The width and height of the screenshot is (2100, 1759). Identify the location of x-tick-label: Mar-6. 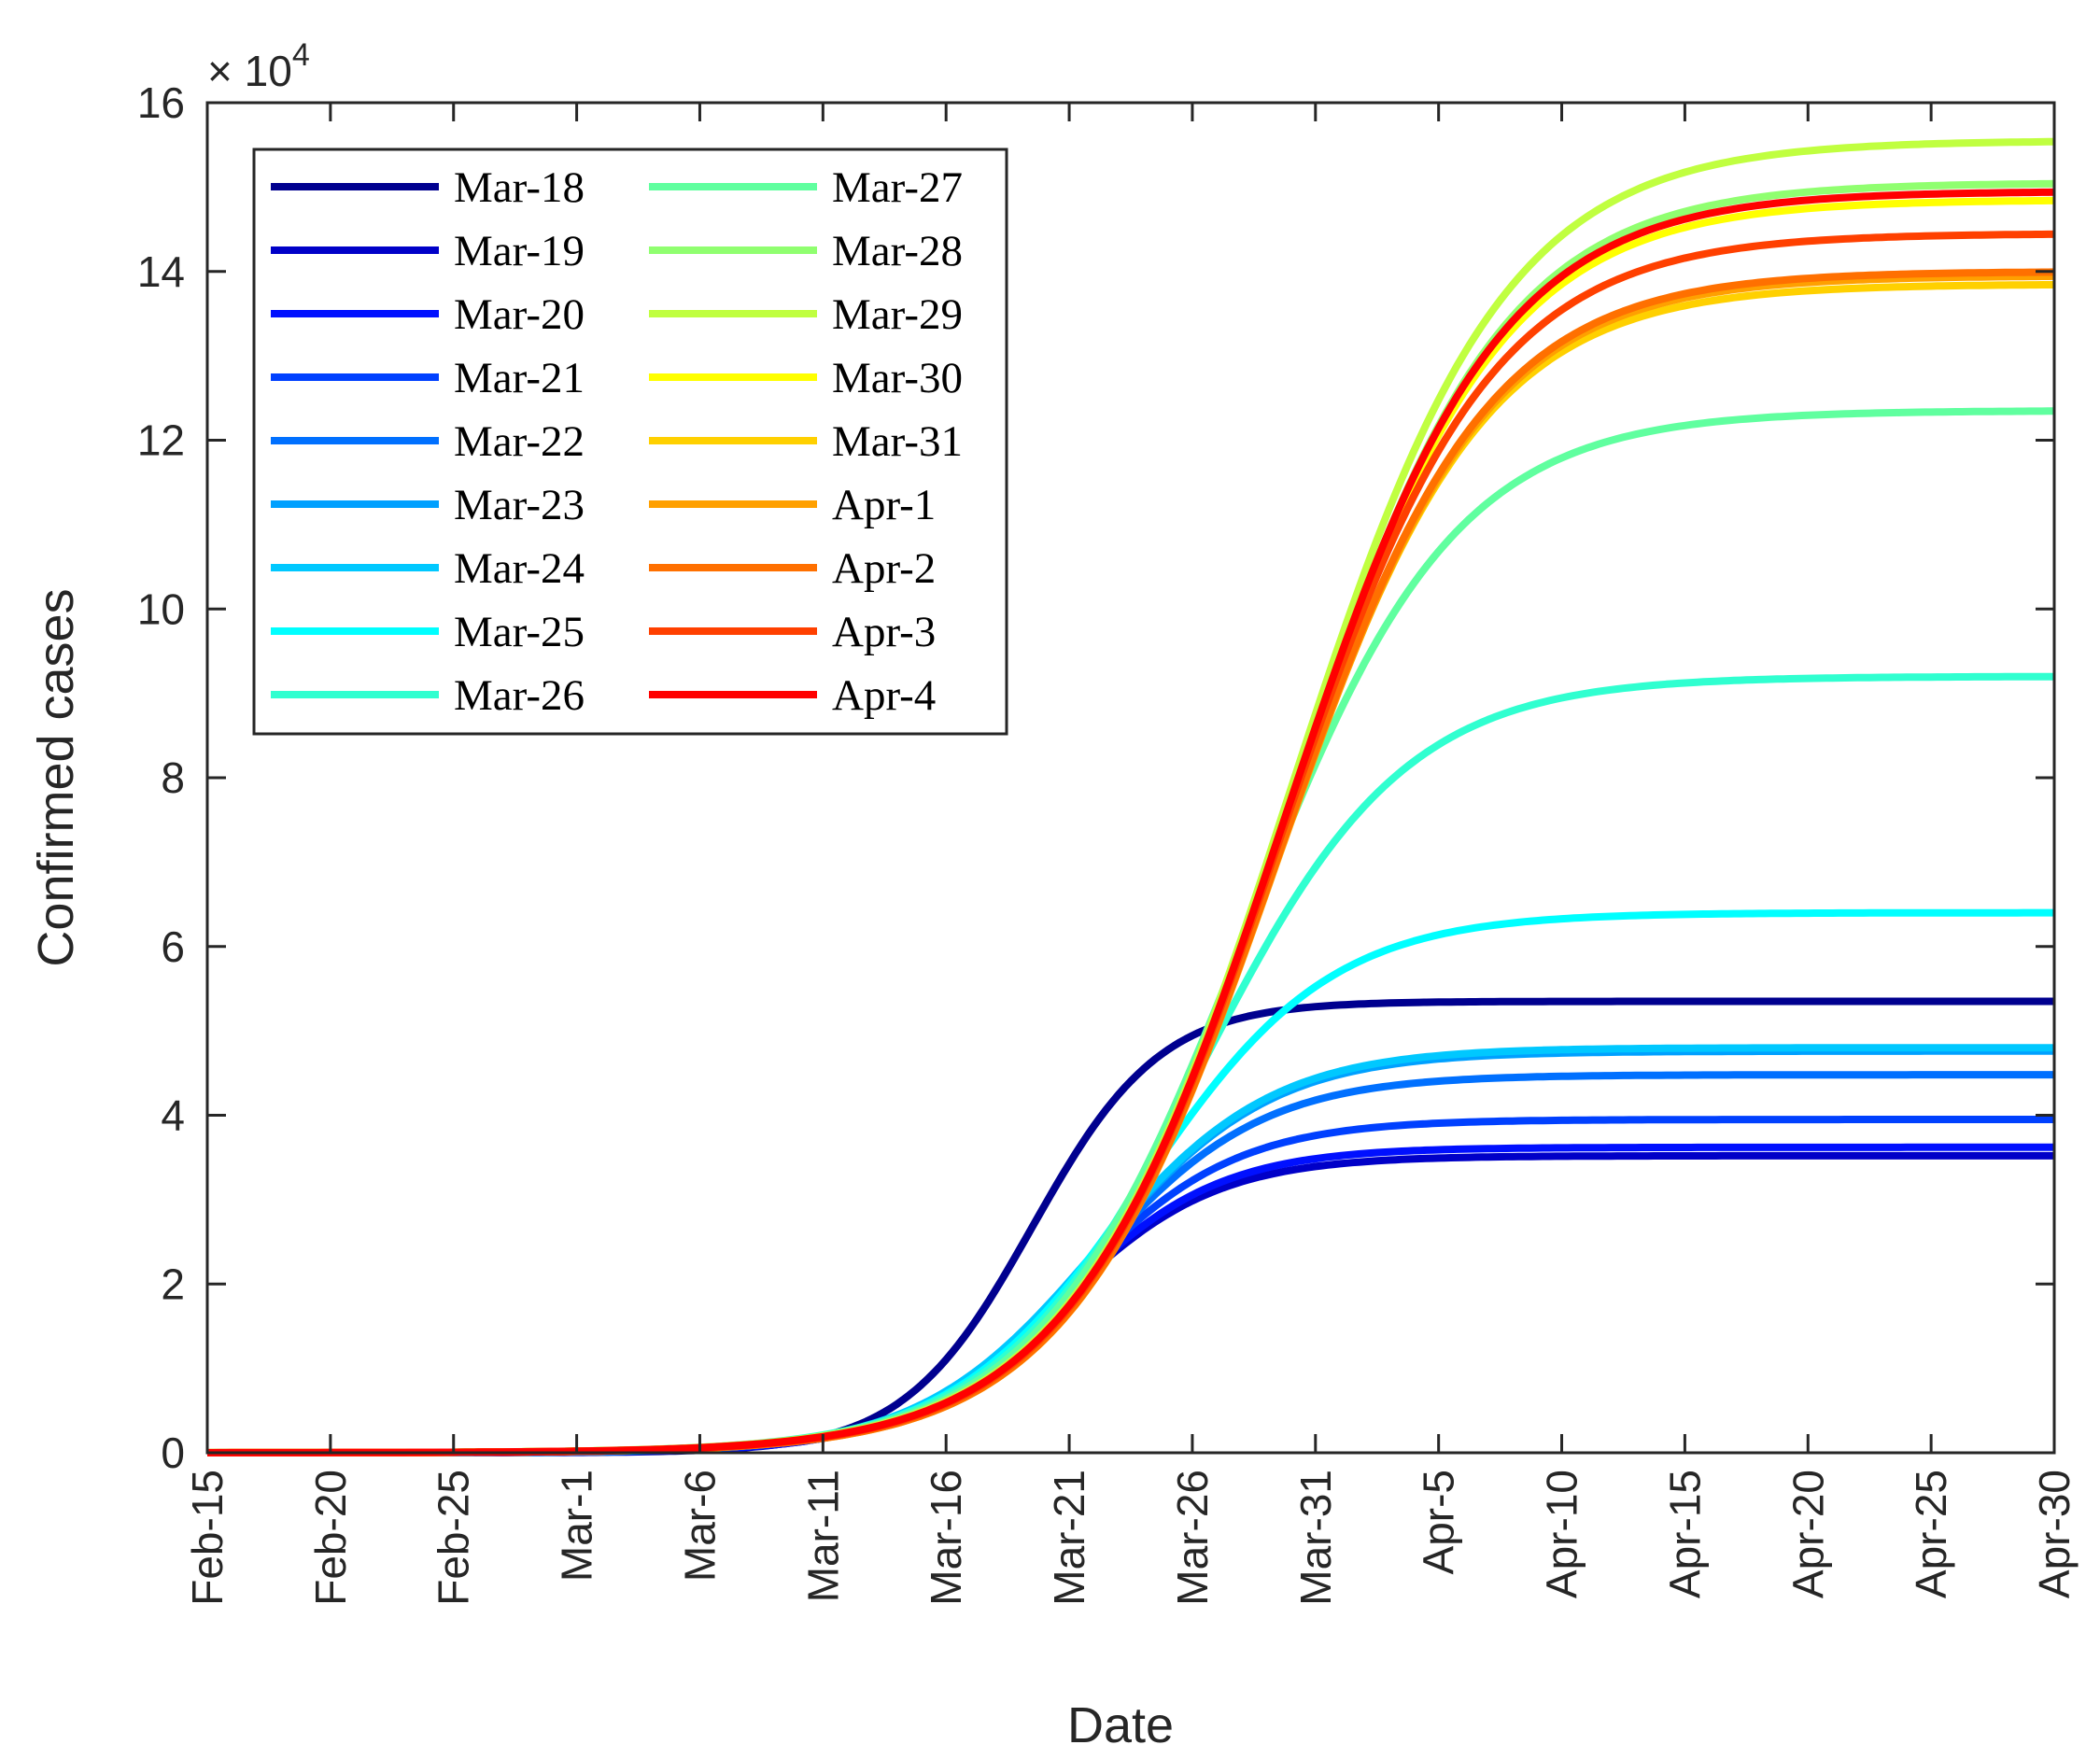
(699, 1526).